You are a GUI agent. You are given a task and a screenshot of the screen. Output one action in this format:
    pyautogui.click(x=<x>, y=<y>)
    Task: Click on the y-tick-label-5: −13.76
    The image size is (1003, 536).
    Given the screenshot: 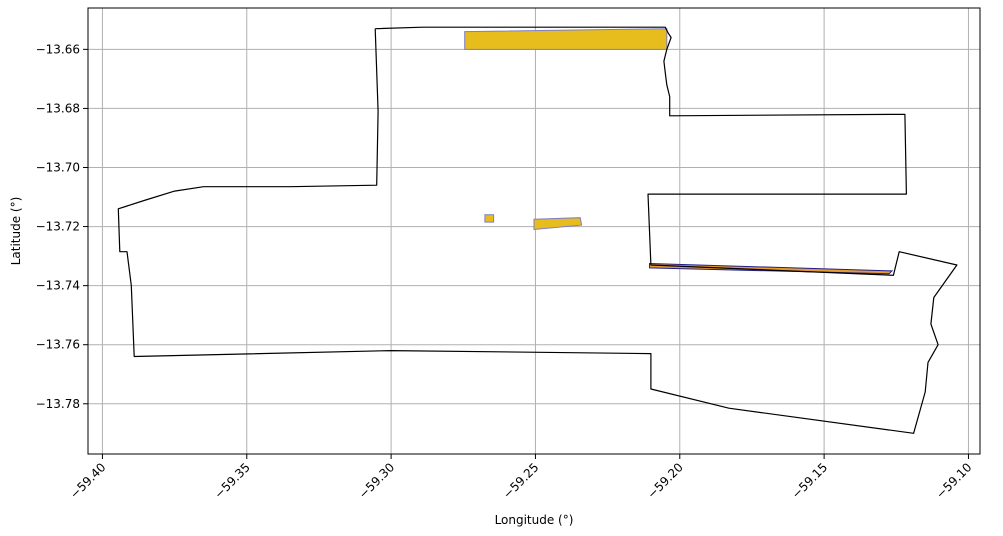 What is the action you would take?
    pyautogui.click(x=58, y=345)
    